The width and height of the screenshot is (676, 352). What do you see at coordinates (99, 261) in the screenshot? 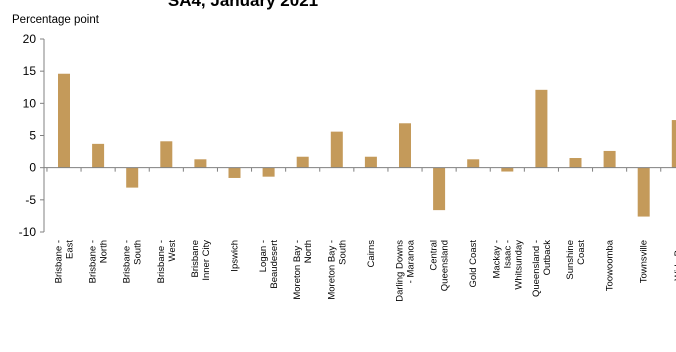
I see `x-tick-label: Brisbane -North` at bounding box center [99, 261].